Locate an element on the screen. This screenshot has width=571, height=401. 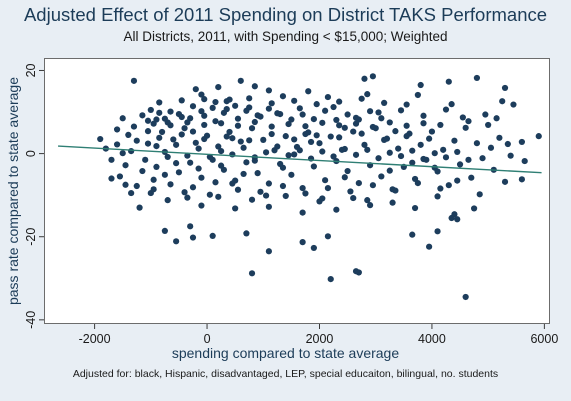
y-tick-label: -20 is located at coordinates (31, 237).